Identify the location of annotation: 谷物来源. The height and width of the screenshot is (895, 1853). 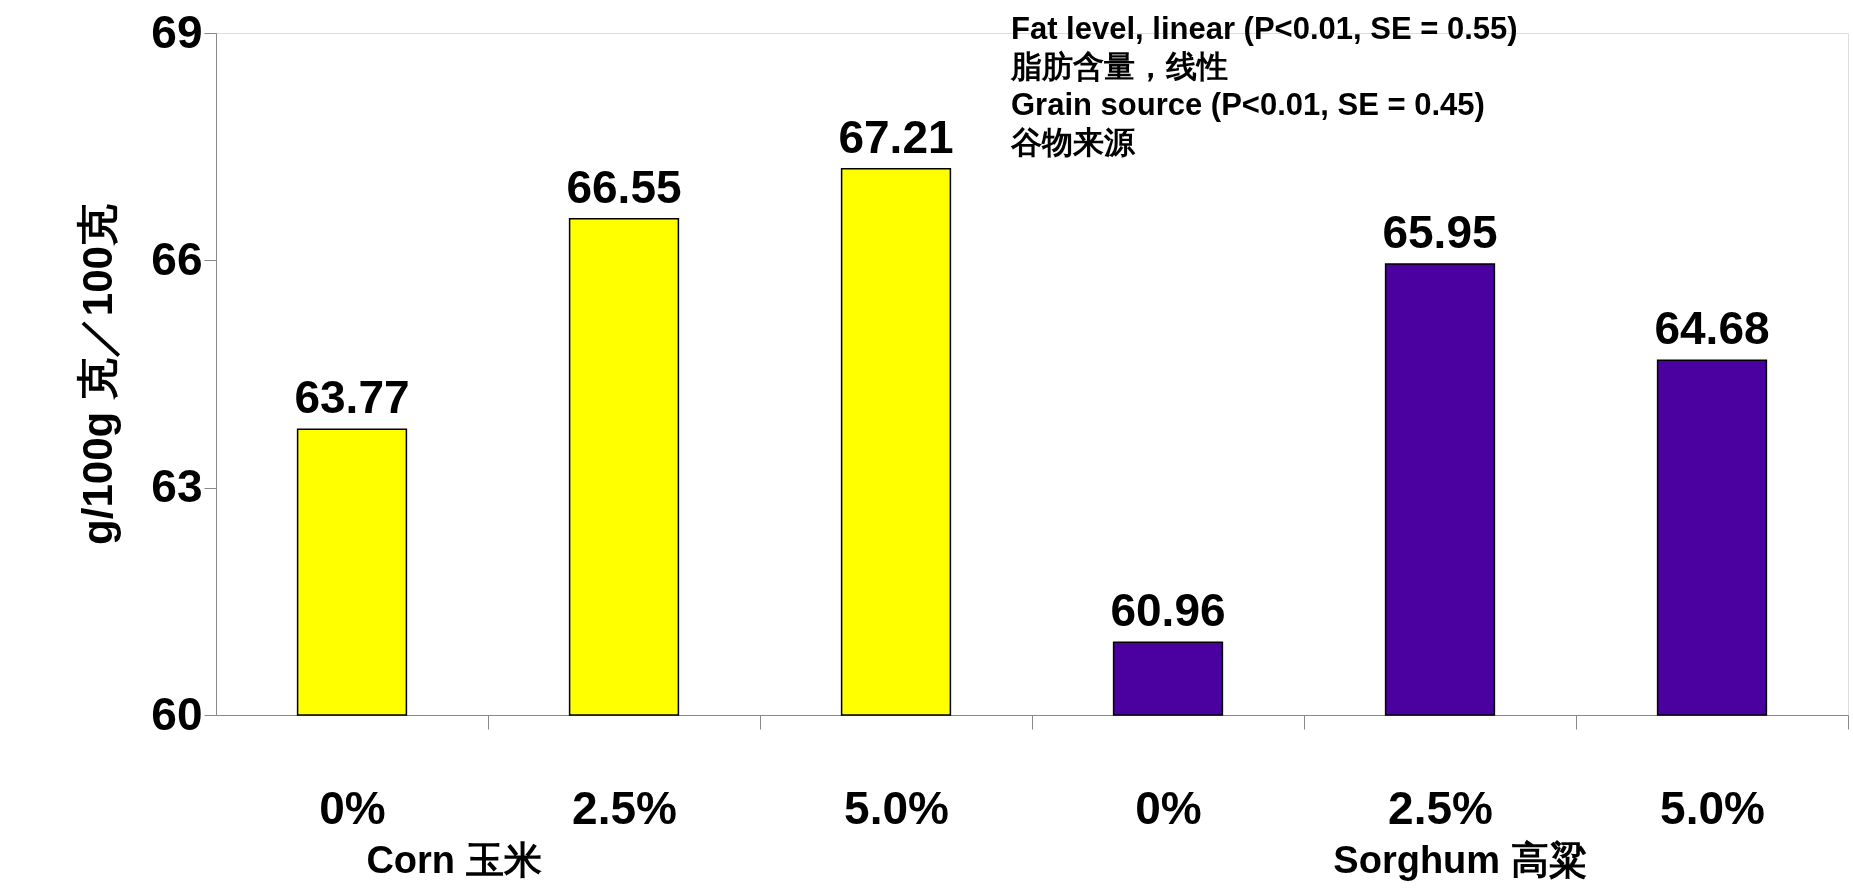
(1073, 142).